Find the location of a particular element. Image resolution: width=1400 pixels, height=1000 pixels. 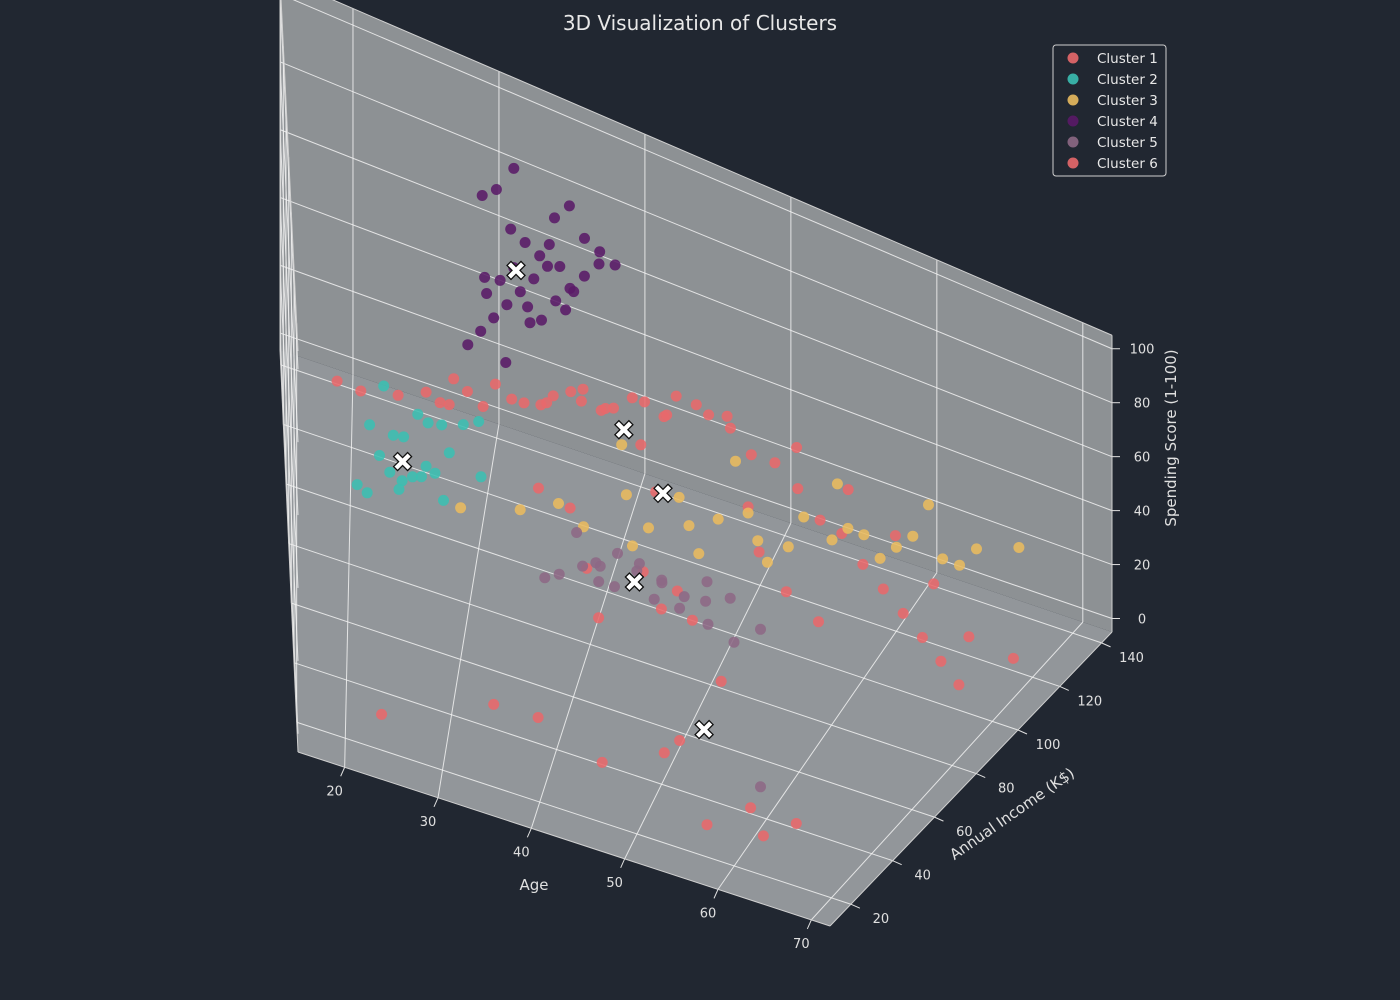

legend-label-cluster-1: Cluster 1 is located at coordinates (1127, 59).